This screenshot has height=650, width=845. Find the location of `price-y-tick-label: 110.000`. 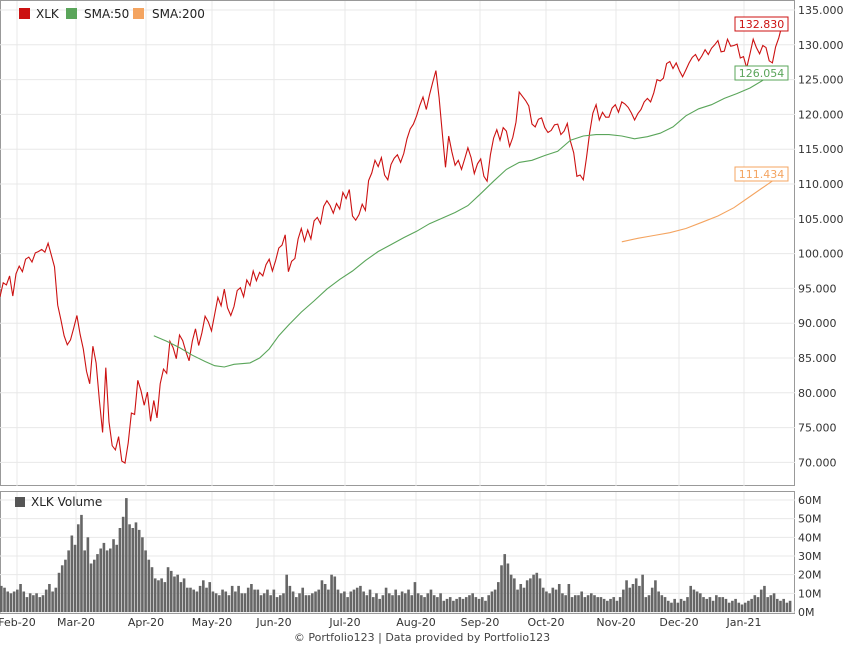

price-y-tick-label: 110.000 is located at coordinates (821, 184).